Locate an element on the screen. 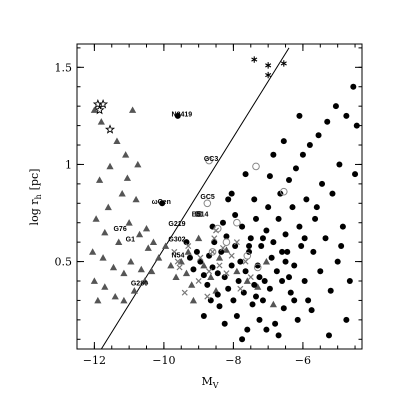 Image resolution: width=415 pixels, height=415 pixels. object-label: G280 is located at coordinates (139, 283).